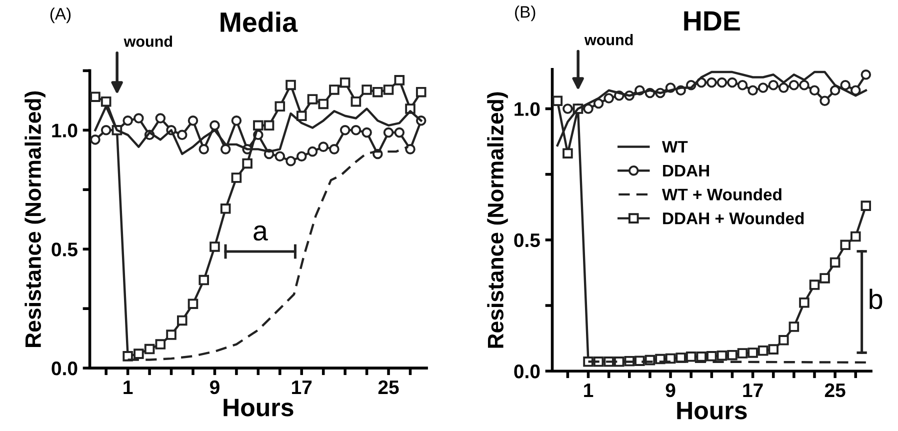  What do you see at coordinates (712, 20) in the screenshot?
I see `chart-title: HDE` at bounding box center [712, 20].